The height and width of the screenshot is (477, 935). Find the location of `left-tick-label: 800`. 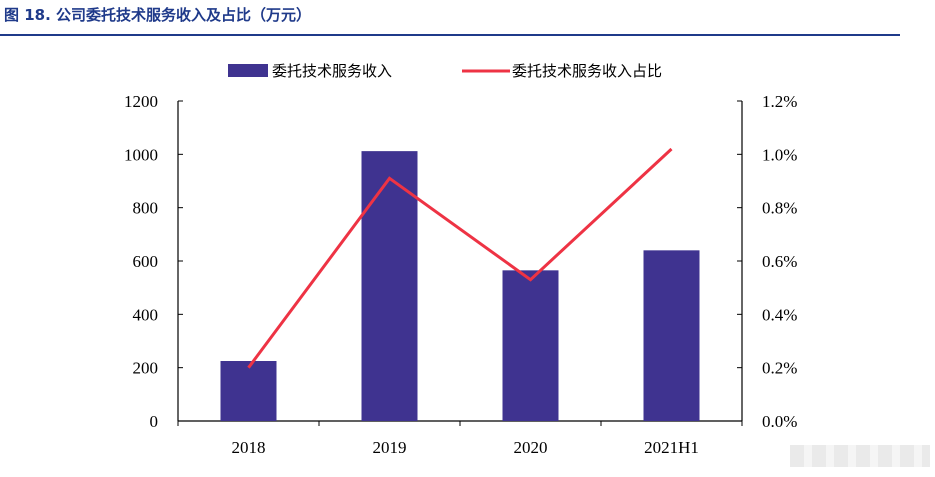

left-tick-label: 800 is located at coordinates (146, 208).